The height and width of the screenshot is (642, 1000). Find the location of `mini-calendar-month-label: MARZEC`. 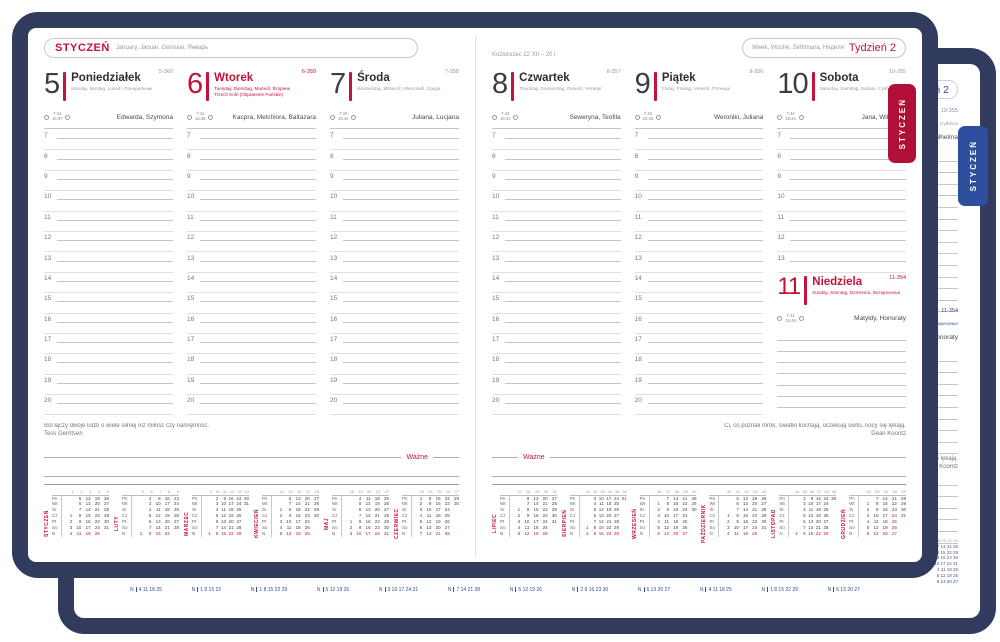

mini-calendar-month-label: MARZEC is located at coordinates (187, 523).